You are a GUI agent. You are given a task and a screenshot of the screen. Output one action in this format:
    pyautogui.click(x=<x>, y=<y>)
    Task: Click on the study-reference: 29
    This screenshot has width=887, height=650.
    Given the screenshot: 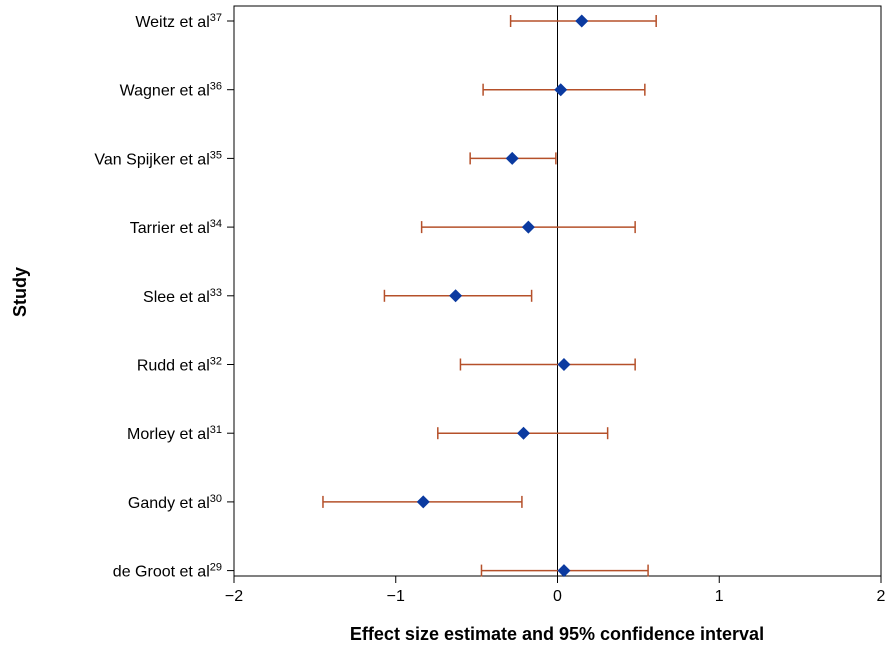 What is the action you would take?
    pyautogui.click(x=216, y=568)
    